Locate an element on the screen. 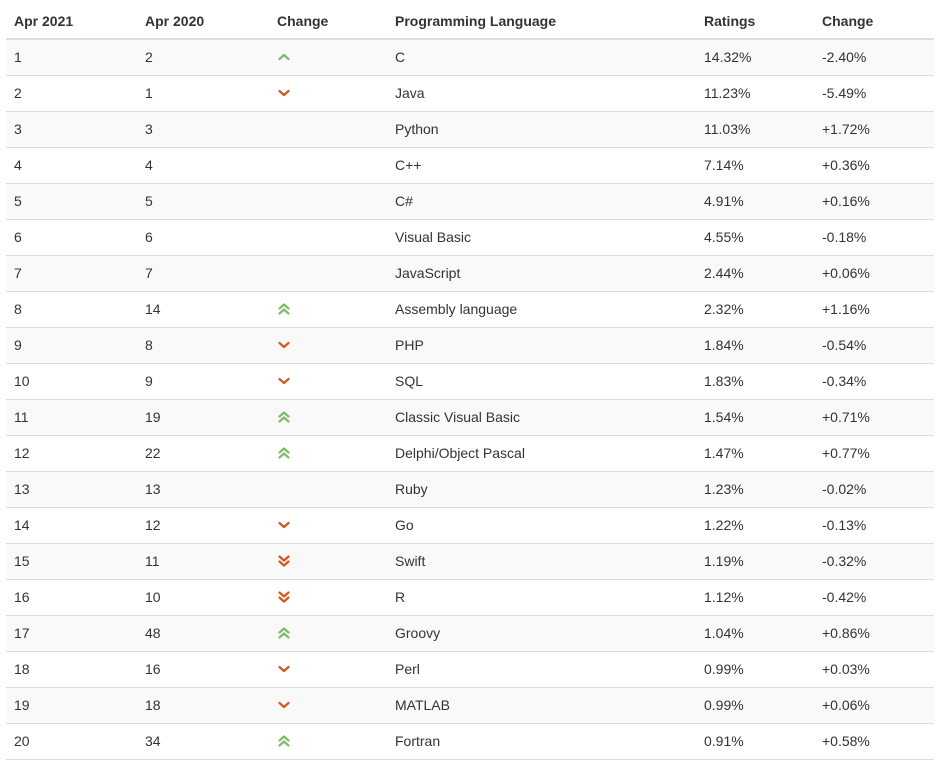 This screenshot has width=940, height=768. table-row: 2 1 Java 11.23% -5.49% is located at coordinates (470, 92).